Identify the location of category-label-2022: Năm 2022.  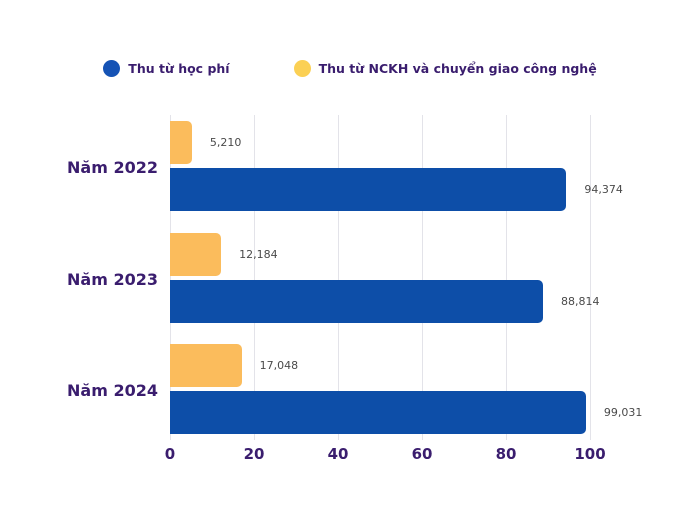
(112, 167).